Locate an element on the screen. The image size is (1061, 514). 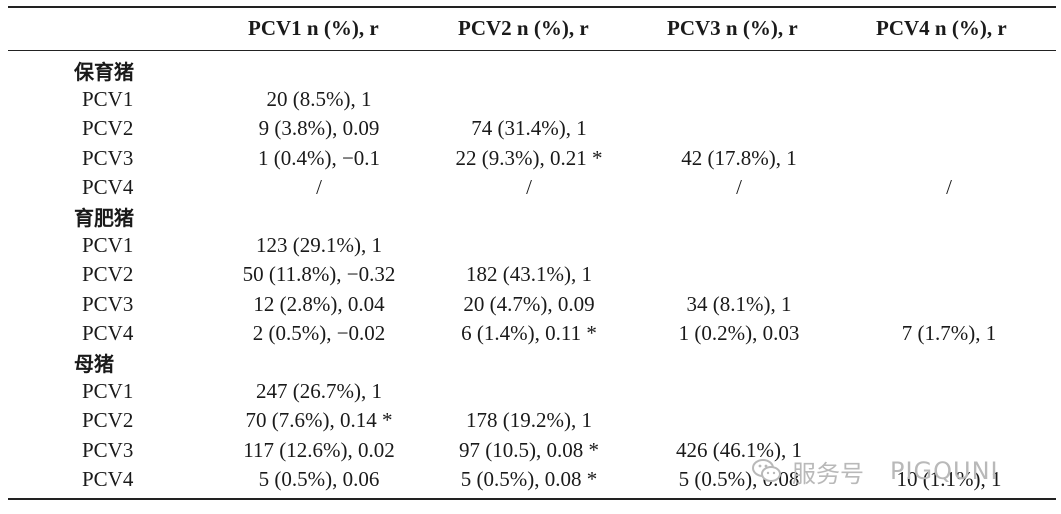
table-header-rule is located at coordinates (532, 50).